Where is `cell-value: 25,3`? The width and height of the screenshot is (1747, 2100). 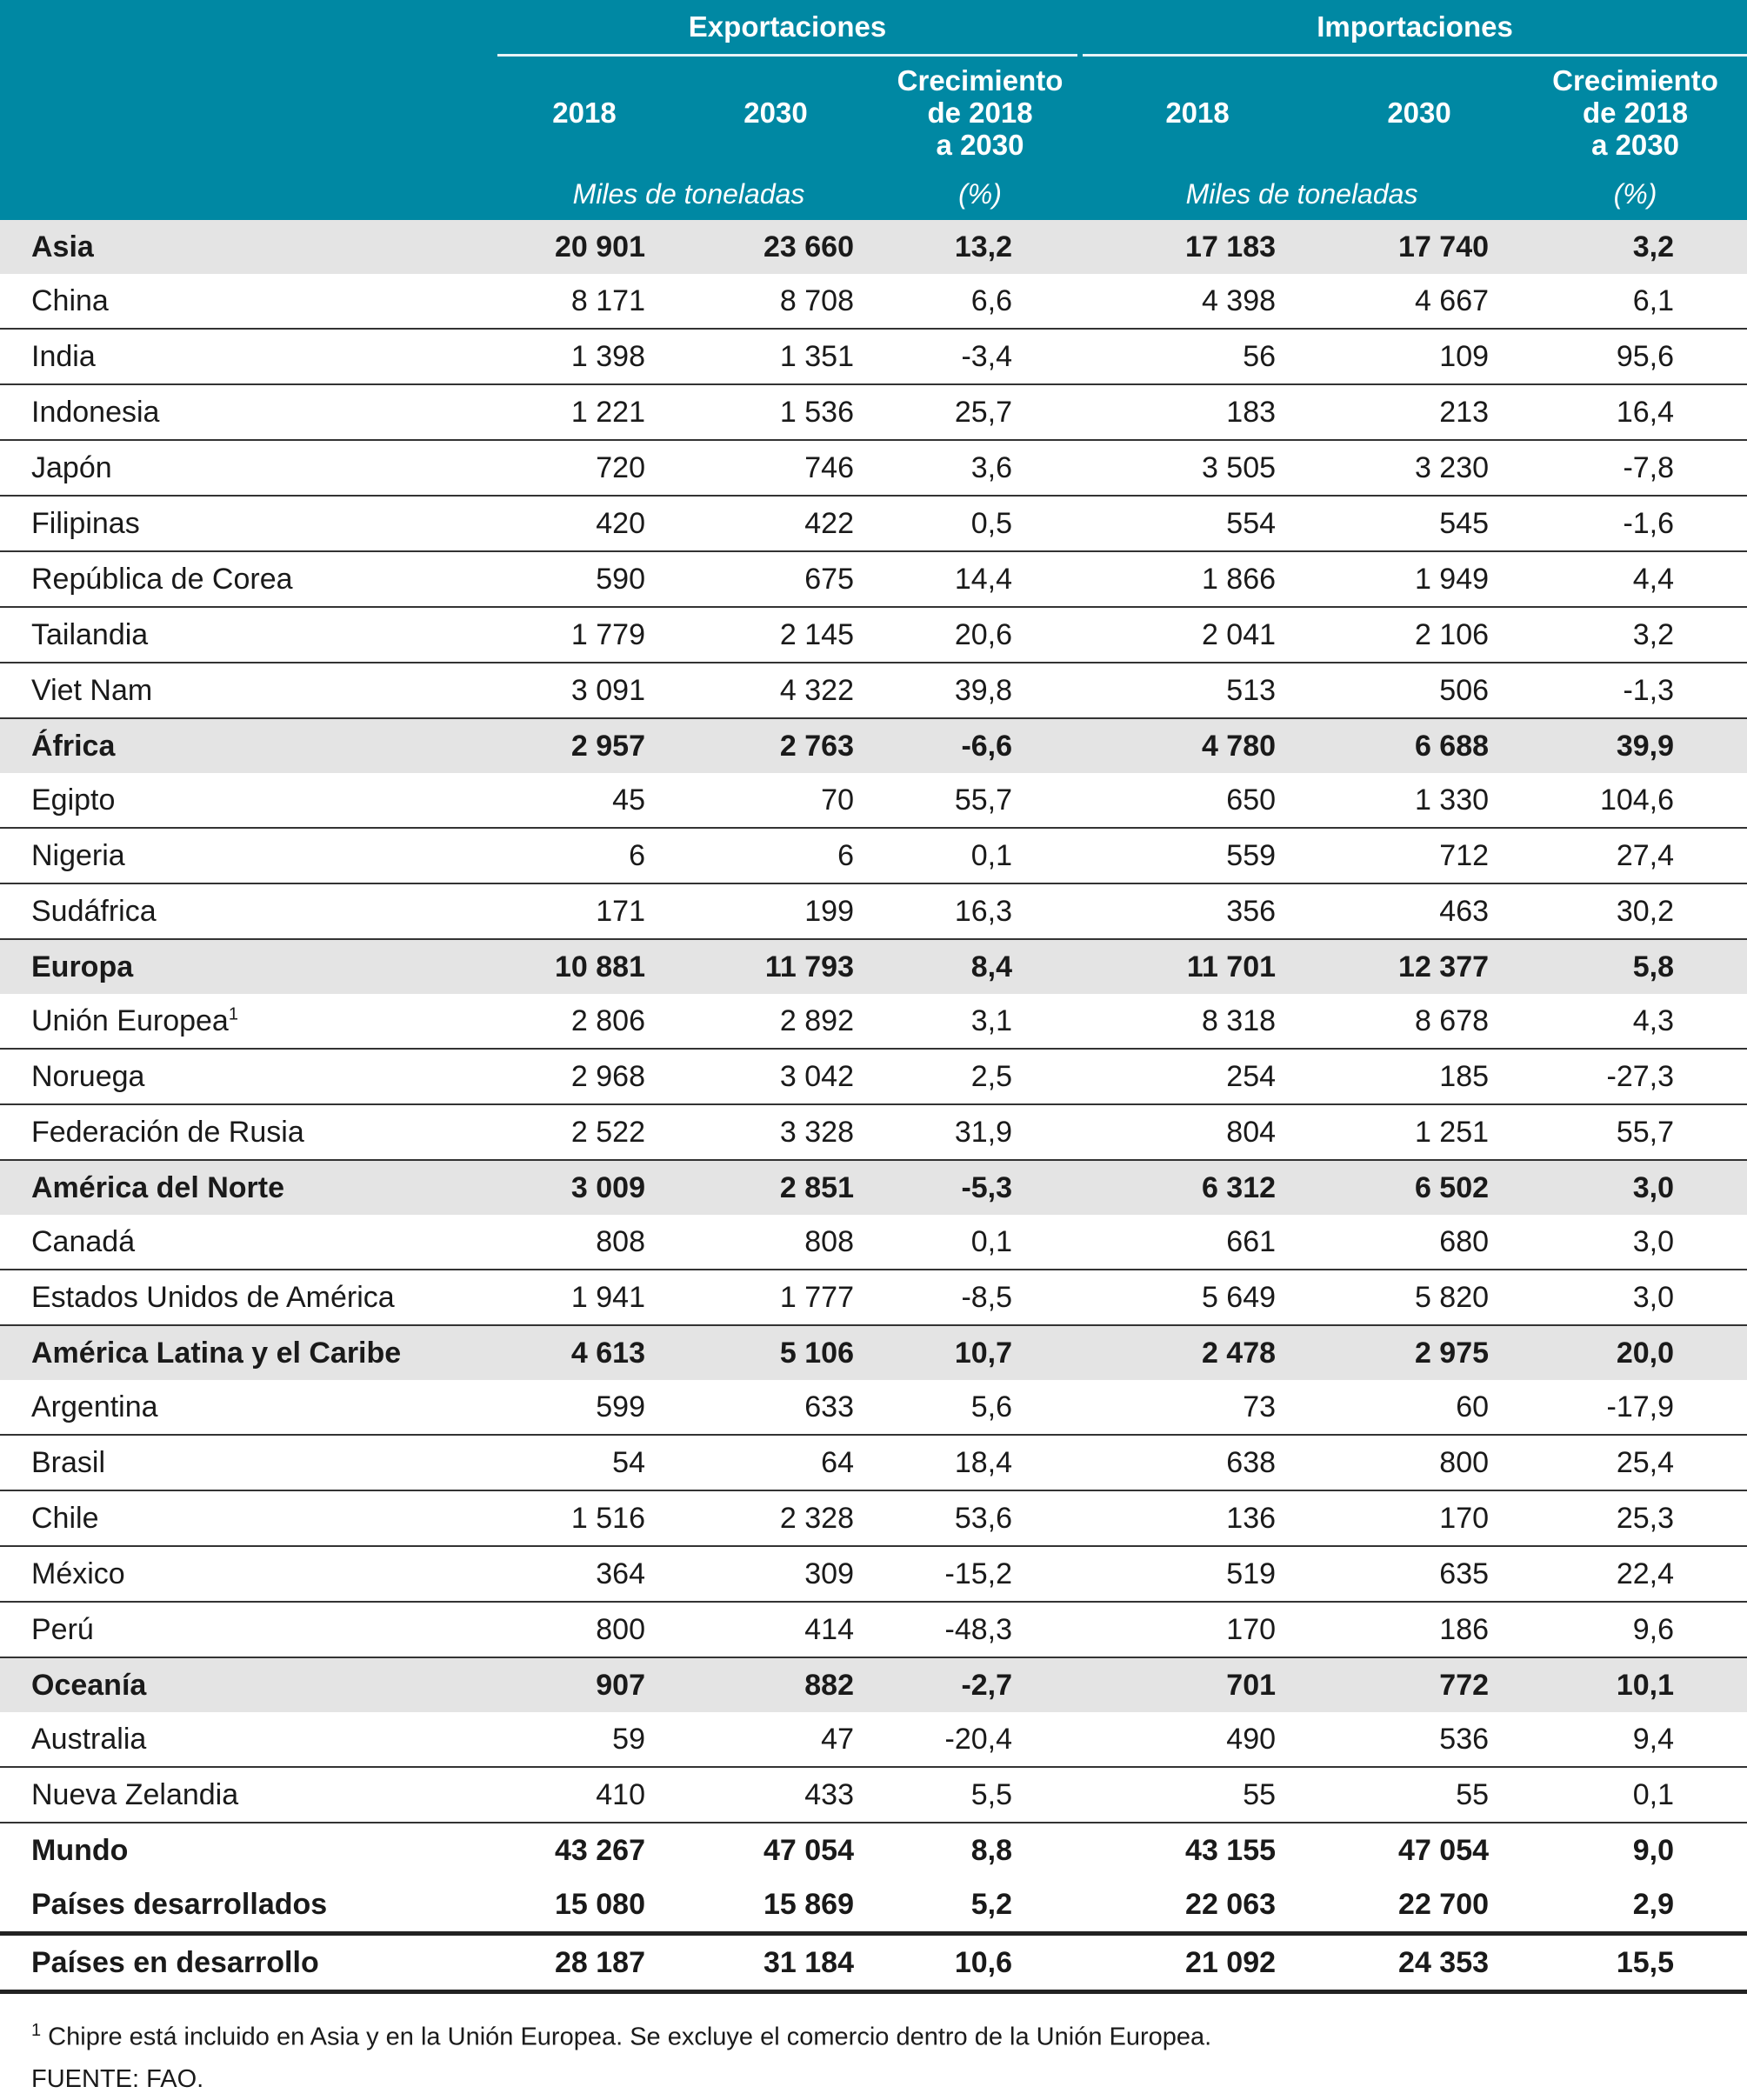 cell-value: 25,3 is located at coordinates (1635, 1518).